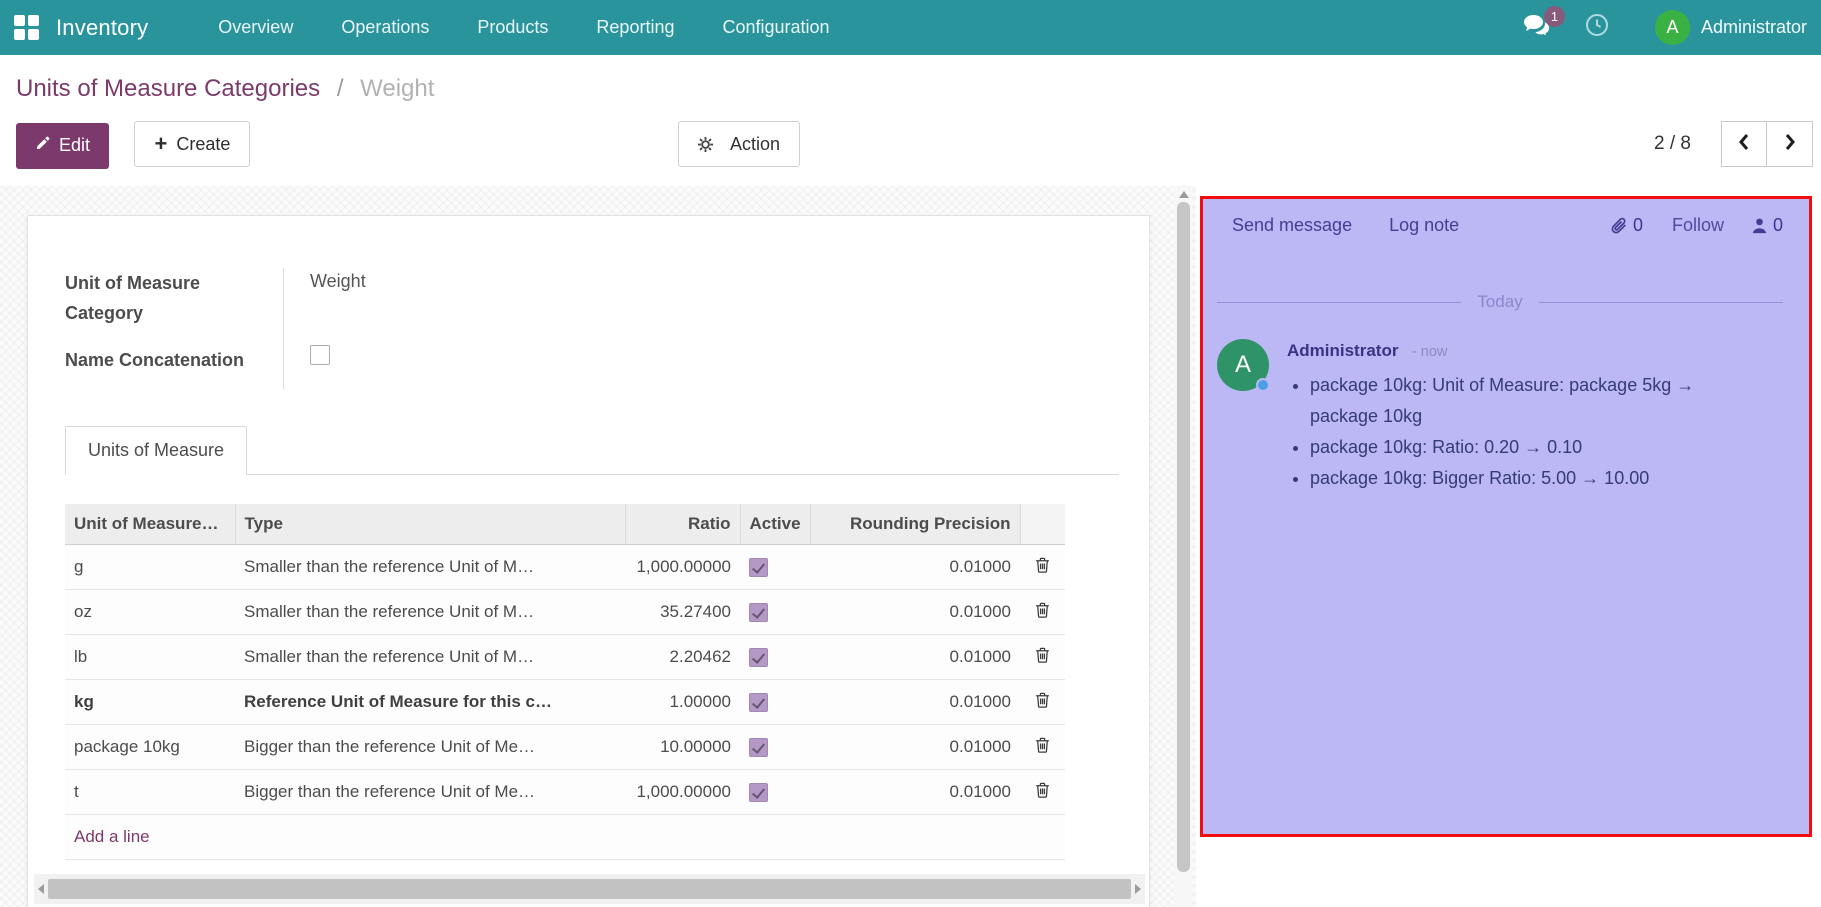  I want to click on breadcrumb-current: Weight, so click(397, 88).